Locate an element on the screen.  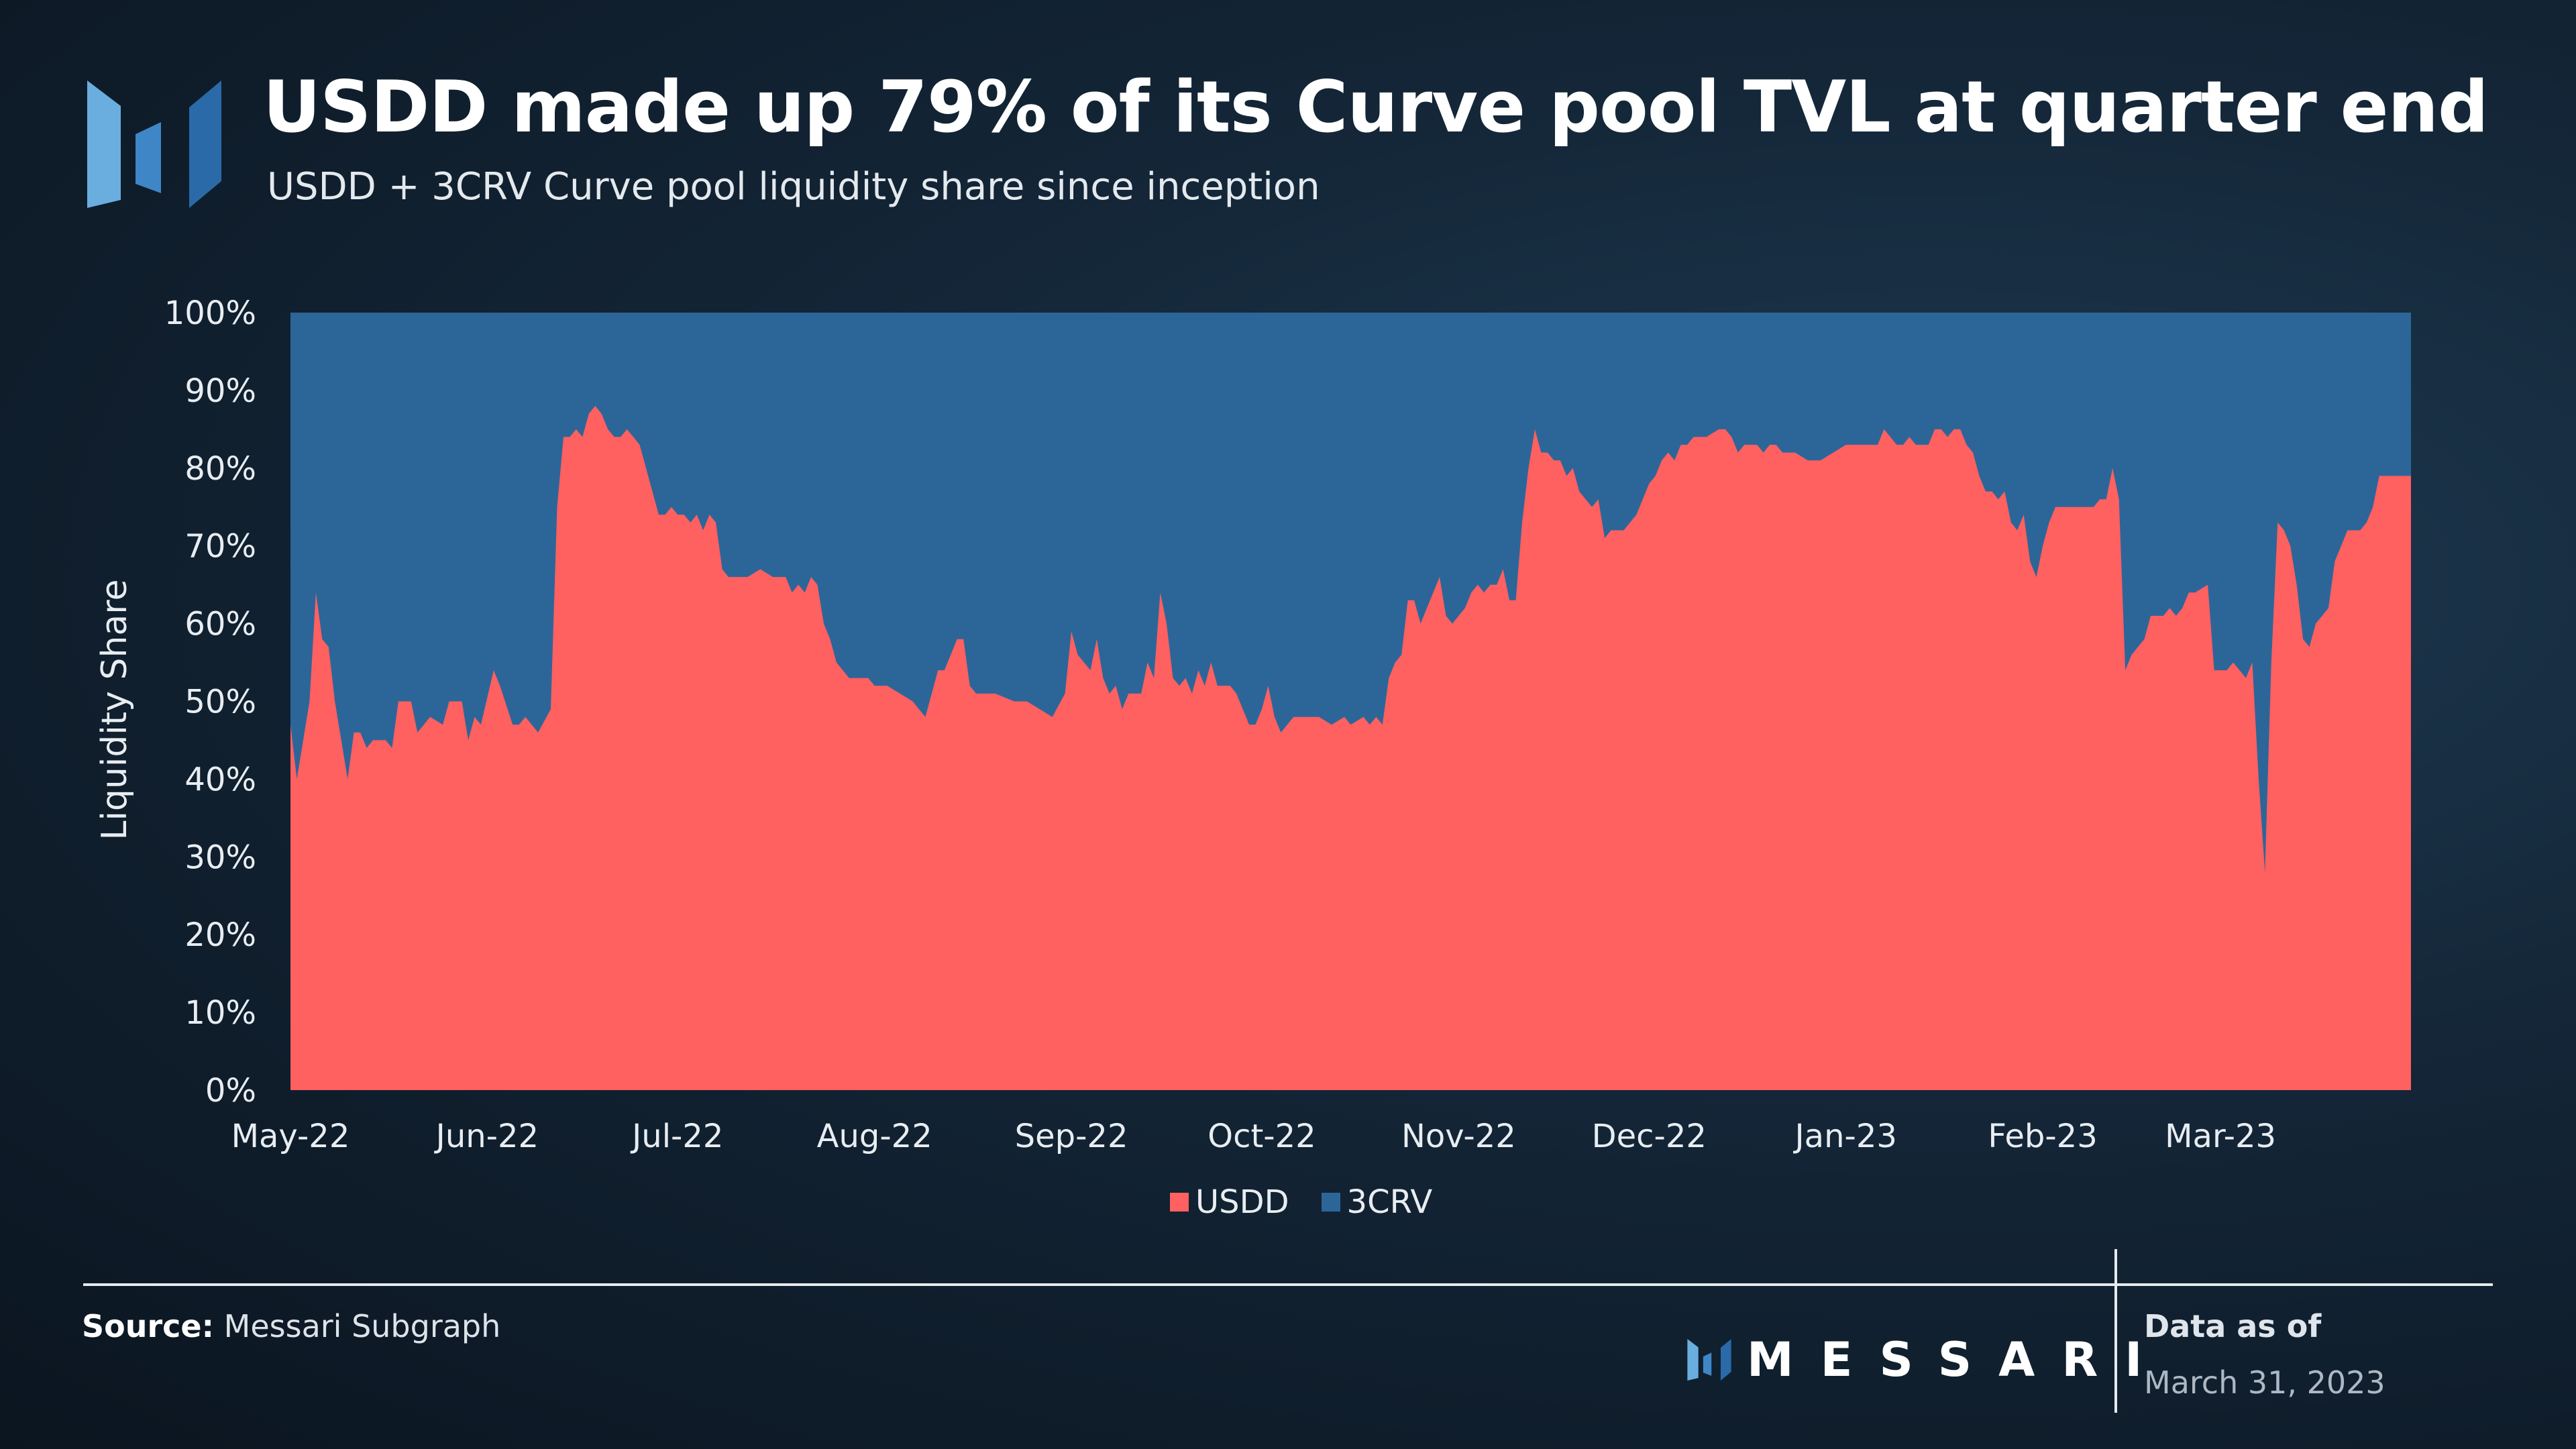
source-note: Source: Messari Subgraph is located at coordinates (291, 1326).